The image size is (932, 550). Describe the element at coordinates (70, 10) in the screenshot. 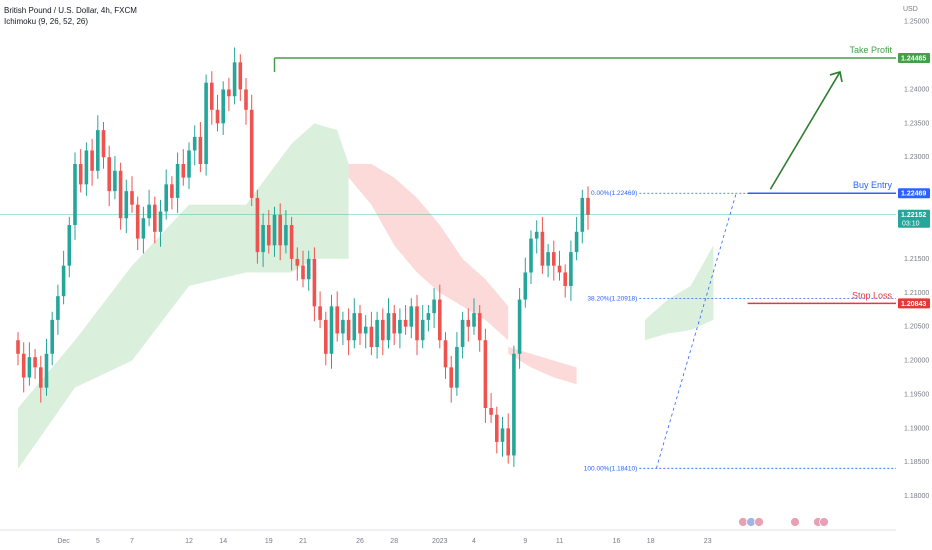

I see `symbol-title: British Pound / U.S. Dollar, 4h, FXCM` at that location.